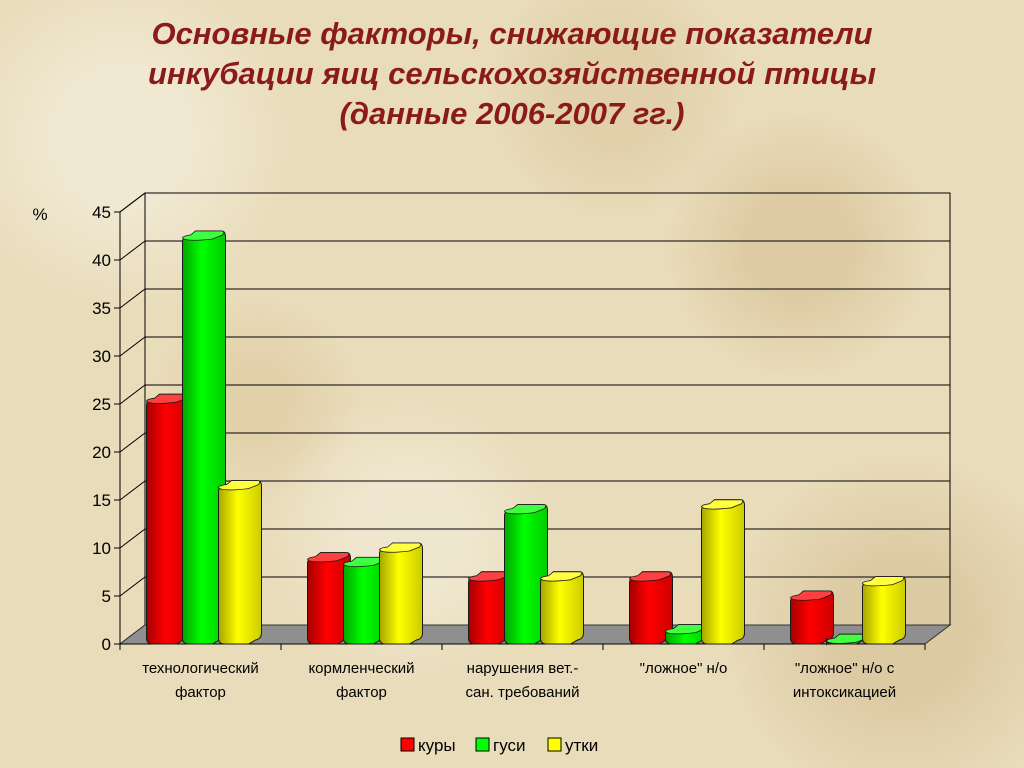 The image size is (1024, 768). I want to click on y-tick-label-45: 45, so click(101, 212).